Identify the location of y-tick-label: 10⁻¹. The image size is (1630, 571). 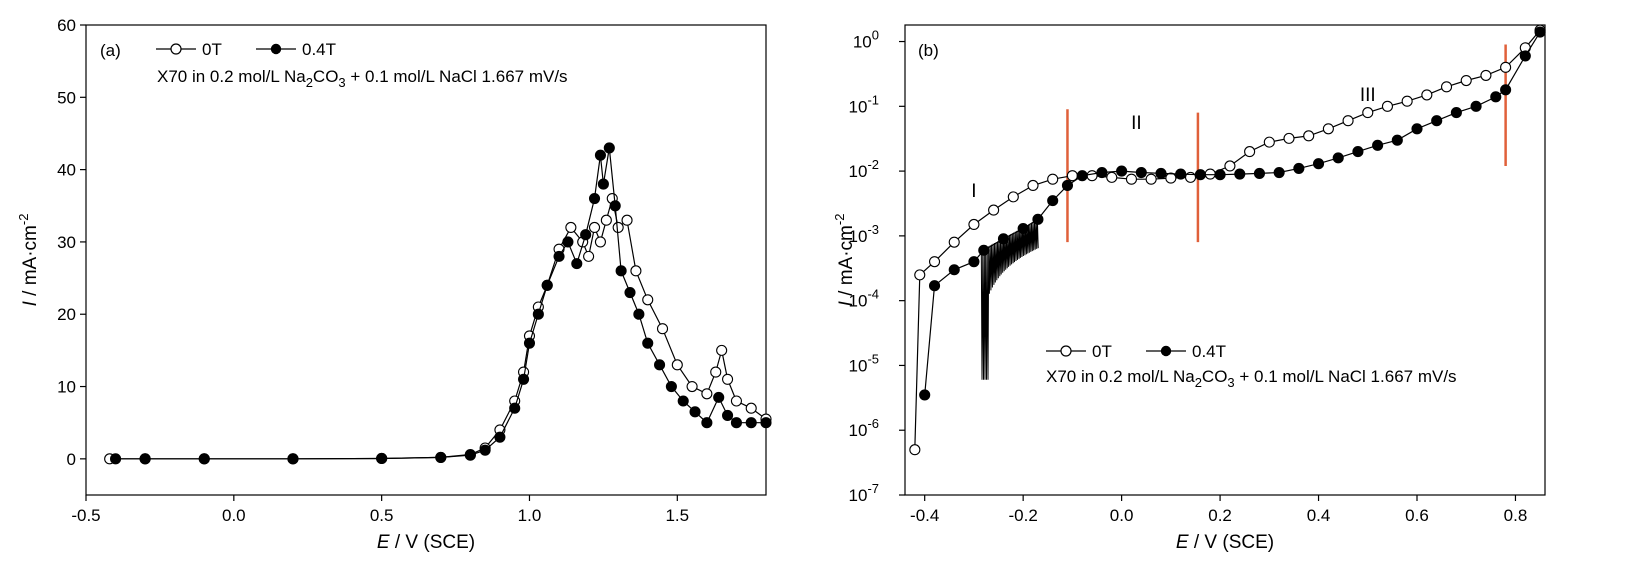
(864, 104).